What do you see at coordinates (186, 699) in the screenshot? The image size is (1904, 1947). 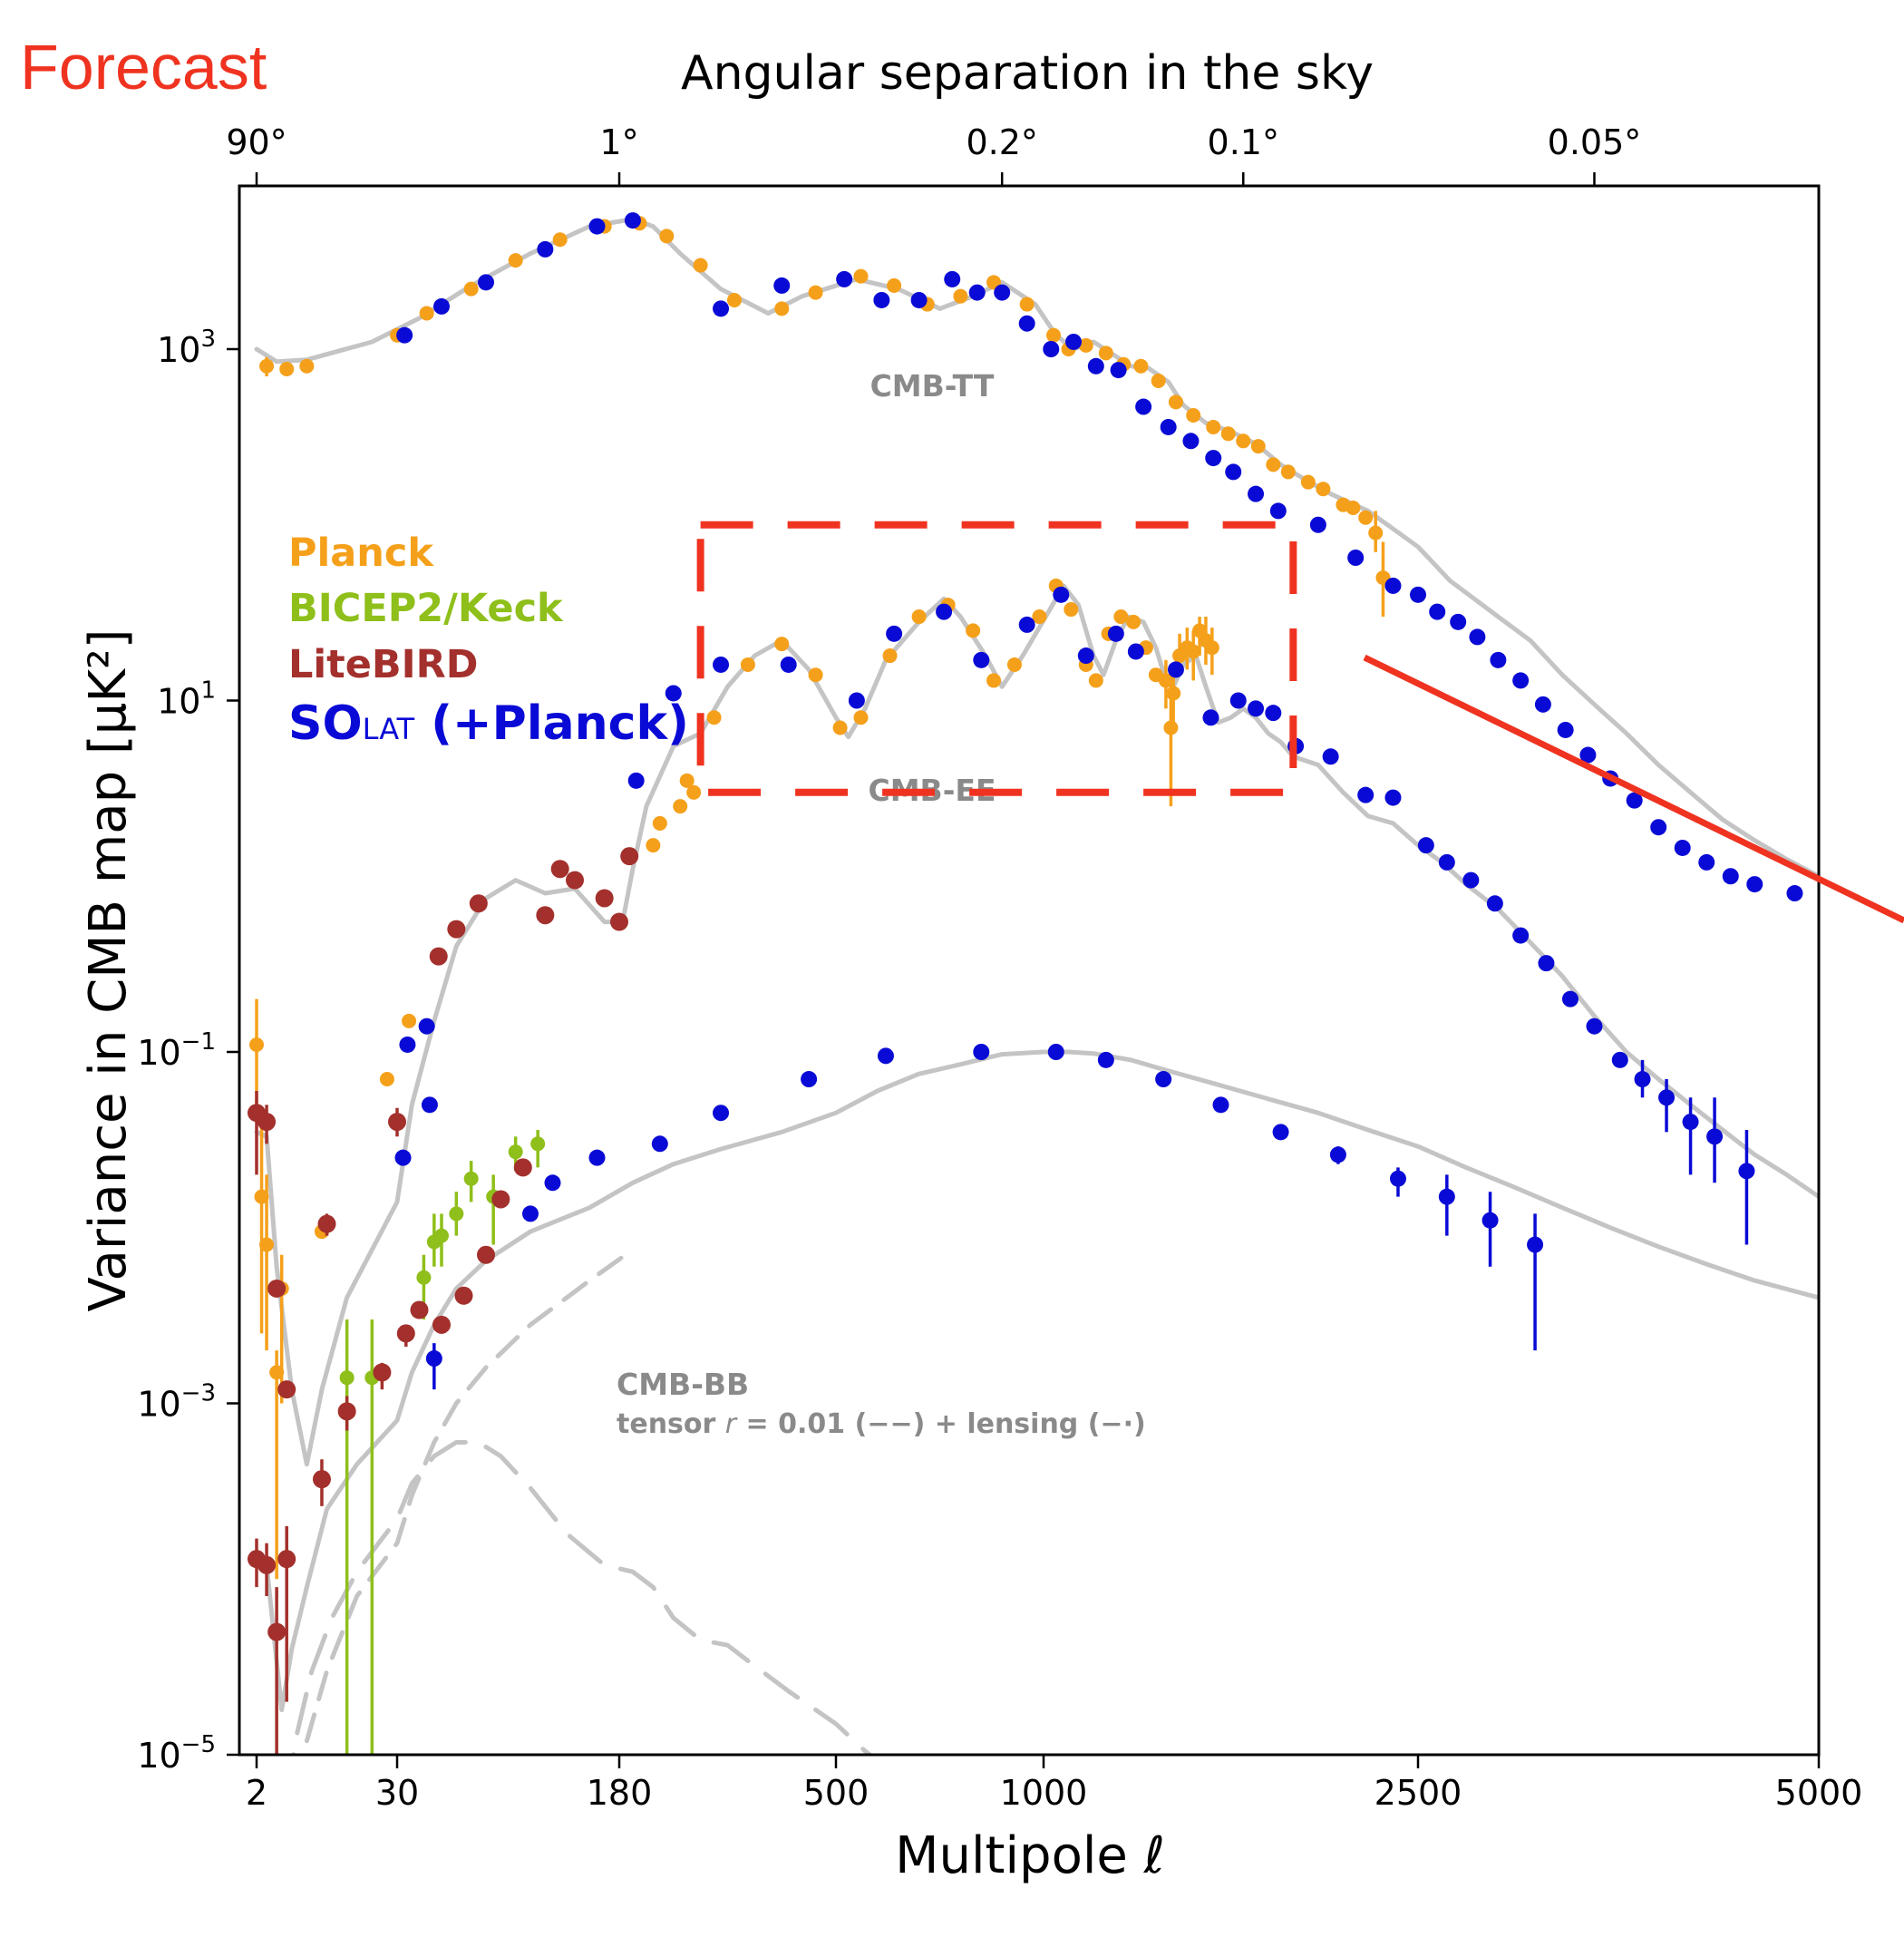 I see `y-tick-label: 10¹` at bounding box center [186, 699].